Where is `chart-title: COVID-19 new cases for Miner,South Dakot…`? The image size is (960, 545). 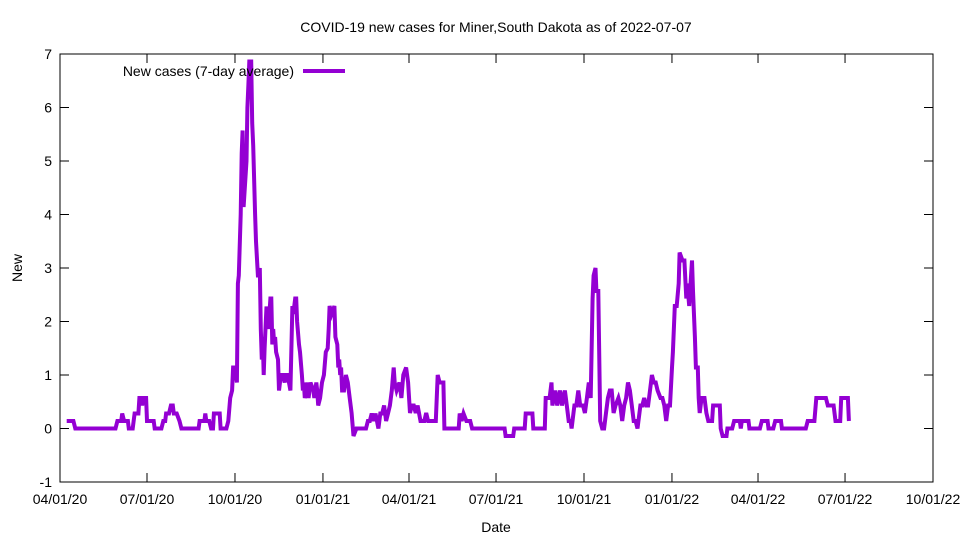
chart-title: COVID-19 new cases for Miner,South Dakot… is located at coordinates (496, 27).